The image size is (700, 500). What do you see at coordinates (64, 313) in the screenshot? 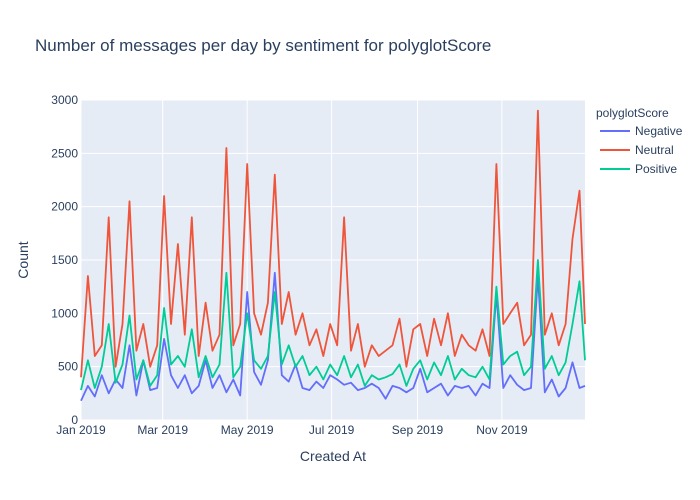
I see `y-tick-label: 1000` at bounding box center [64, 313].